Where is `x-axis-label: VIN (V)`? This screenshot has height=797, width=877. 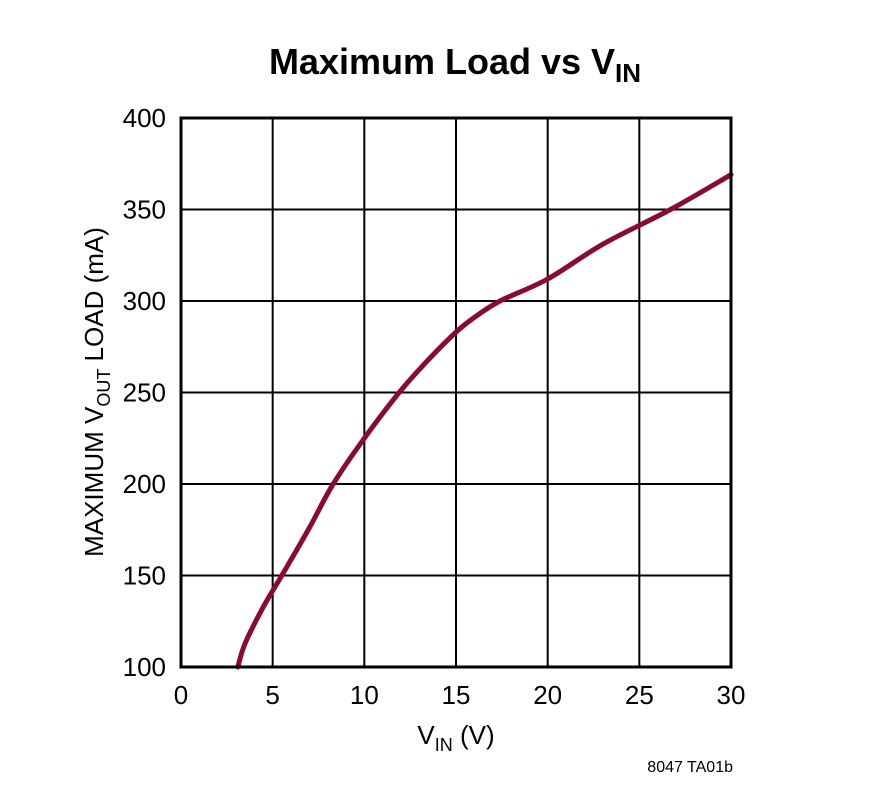 x-axis-label: VIN (V) is located at coordinates (455, 737).